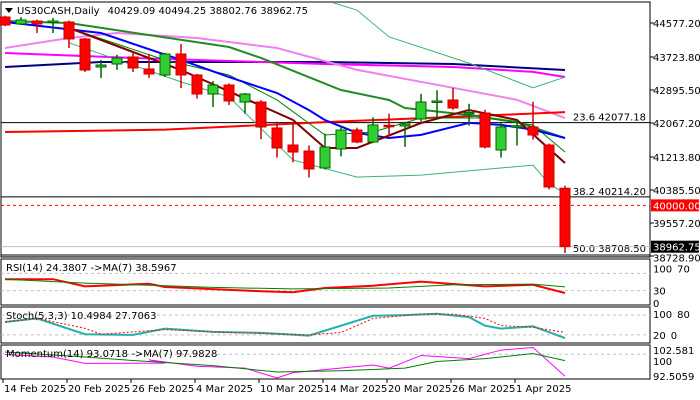 The height and width of the screenshot is (400, 700). Describe the element at coordinates (656, 304) in the screenshot. I see `indicator-axis-label: 0` at that location.